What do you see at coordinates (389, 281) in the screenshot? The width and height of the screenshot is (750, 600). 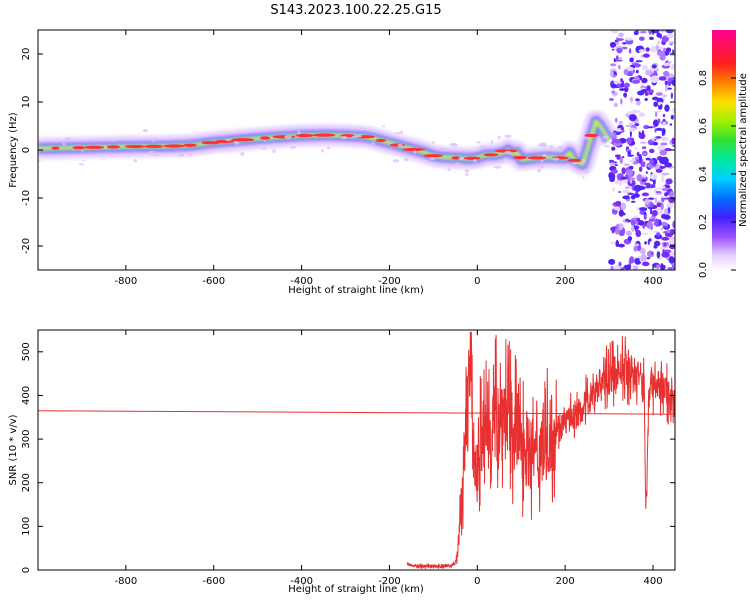 I see `spectrogram-xtick-label: -200` at bounding box center [389, 281].